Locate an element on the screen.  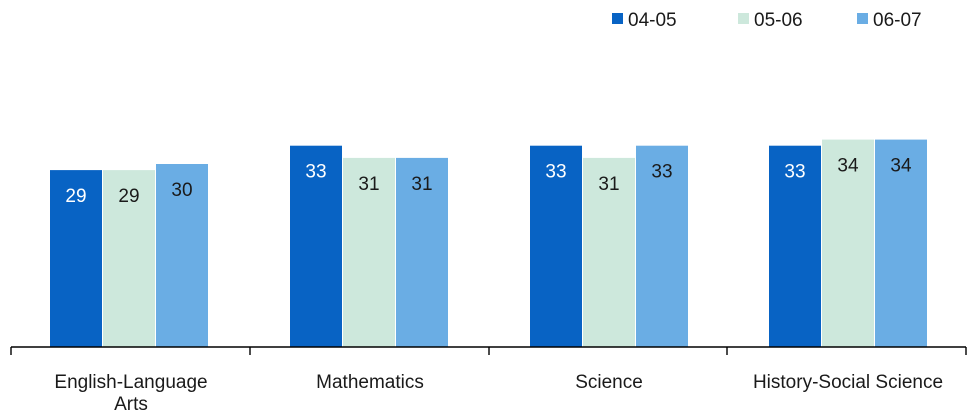
category-label-2: Science is located at coordinates (609, 382).